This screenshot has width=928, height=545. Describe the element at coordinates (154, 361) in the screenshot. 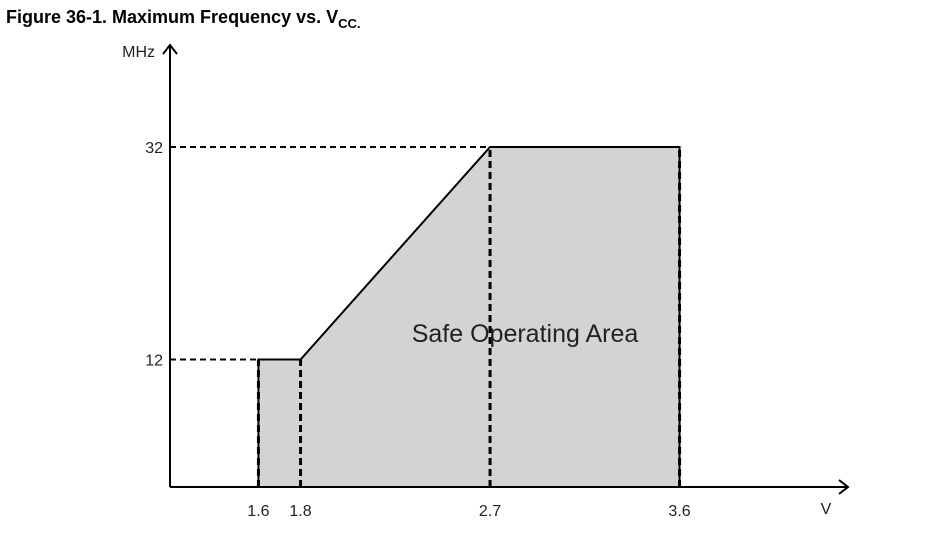

I see `y-tick-label: 12` at that location.